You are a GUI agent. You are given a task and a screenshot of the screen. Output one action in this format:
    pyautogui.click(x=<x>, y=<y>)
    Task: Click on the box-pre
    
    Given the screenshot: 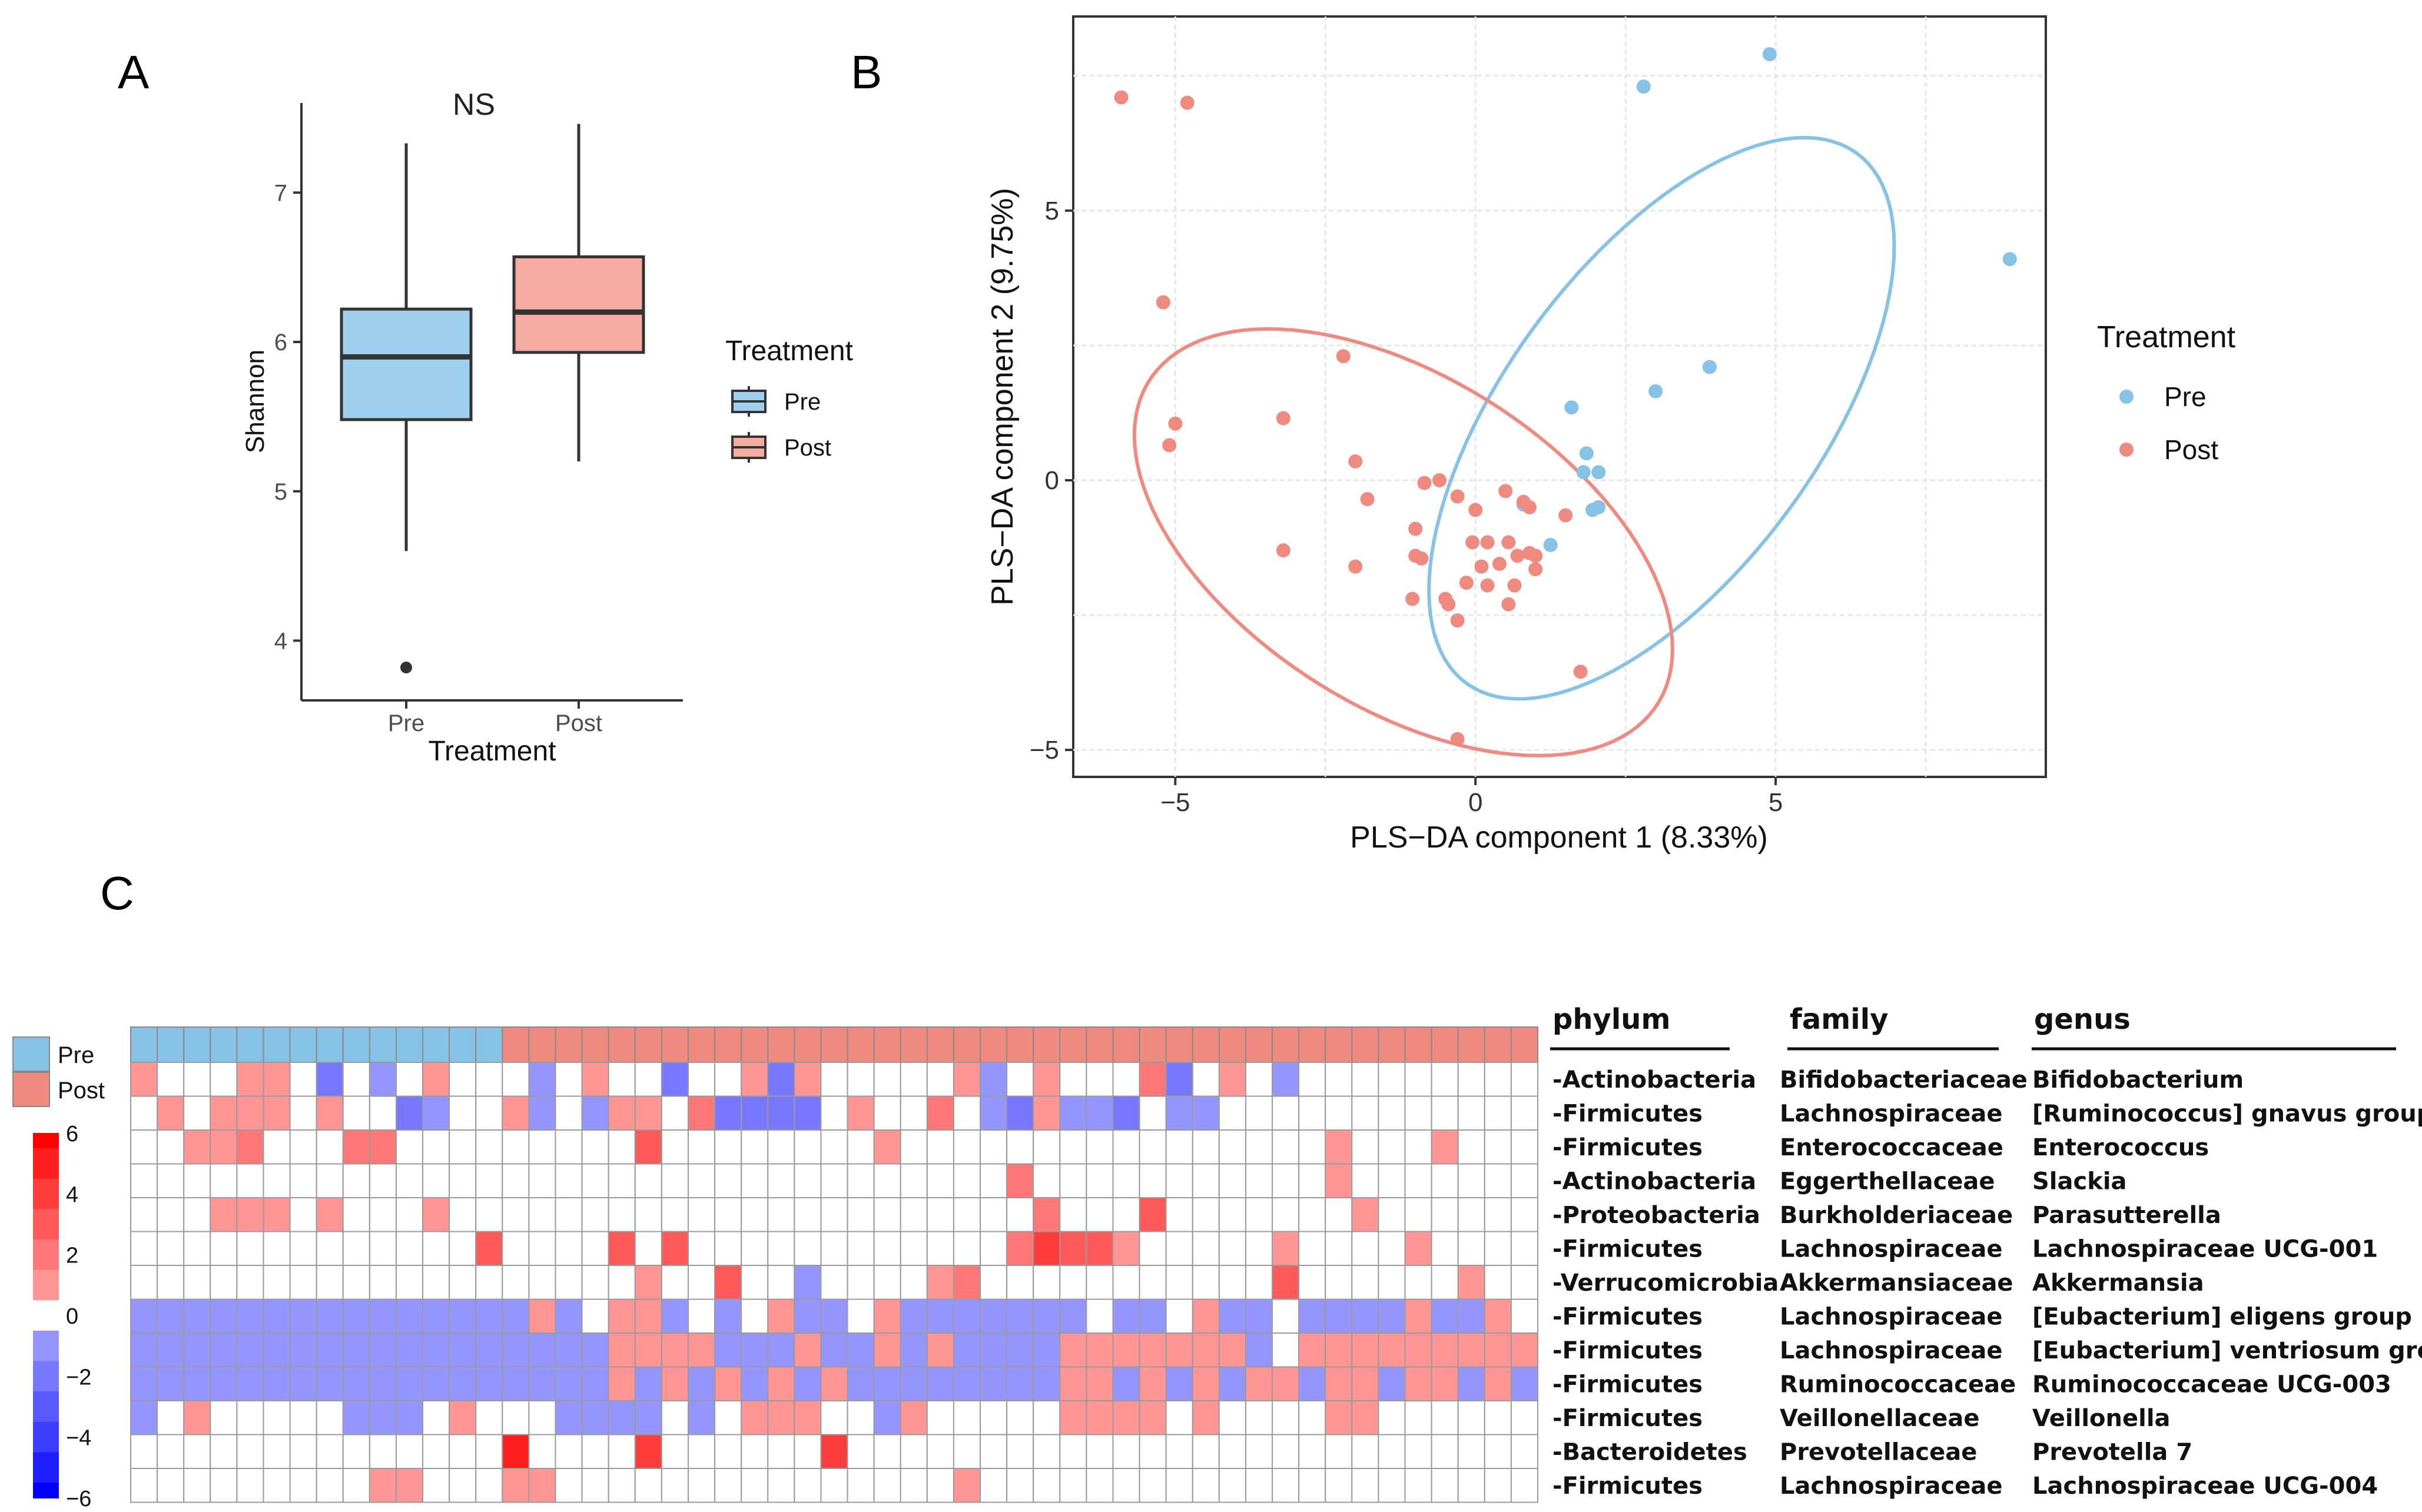 What is the action you would take?
    pyautogui.click(x=406, y=364)
    